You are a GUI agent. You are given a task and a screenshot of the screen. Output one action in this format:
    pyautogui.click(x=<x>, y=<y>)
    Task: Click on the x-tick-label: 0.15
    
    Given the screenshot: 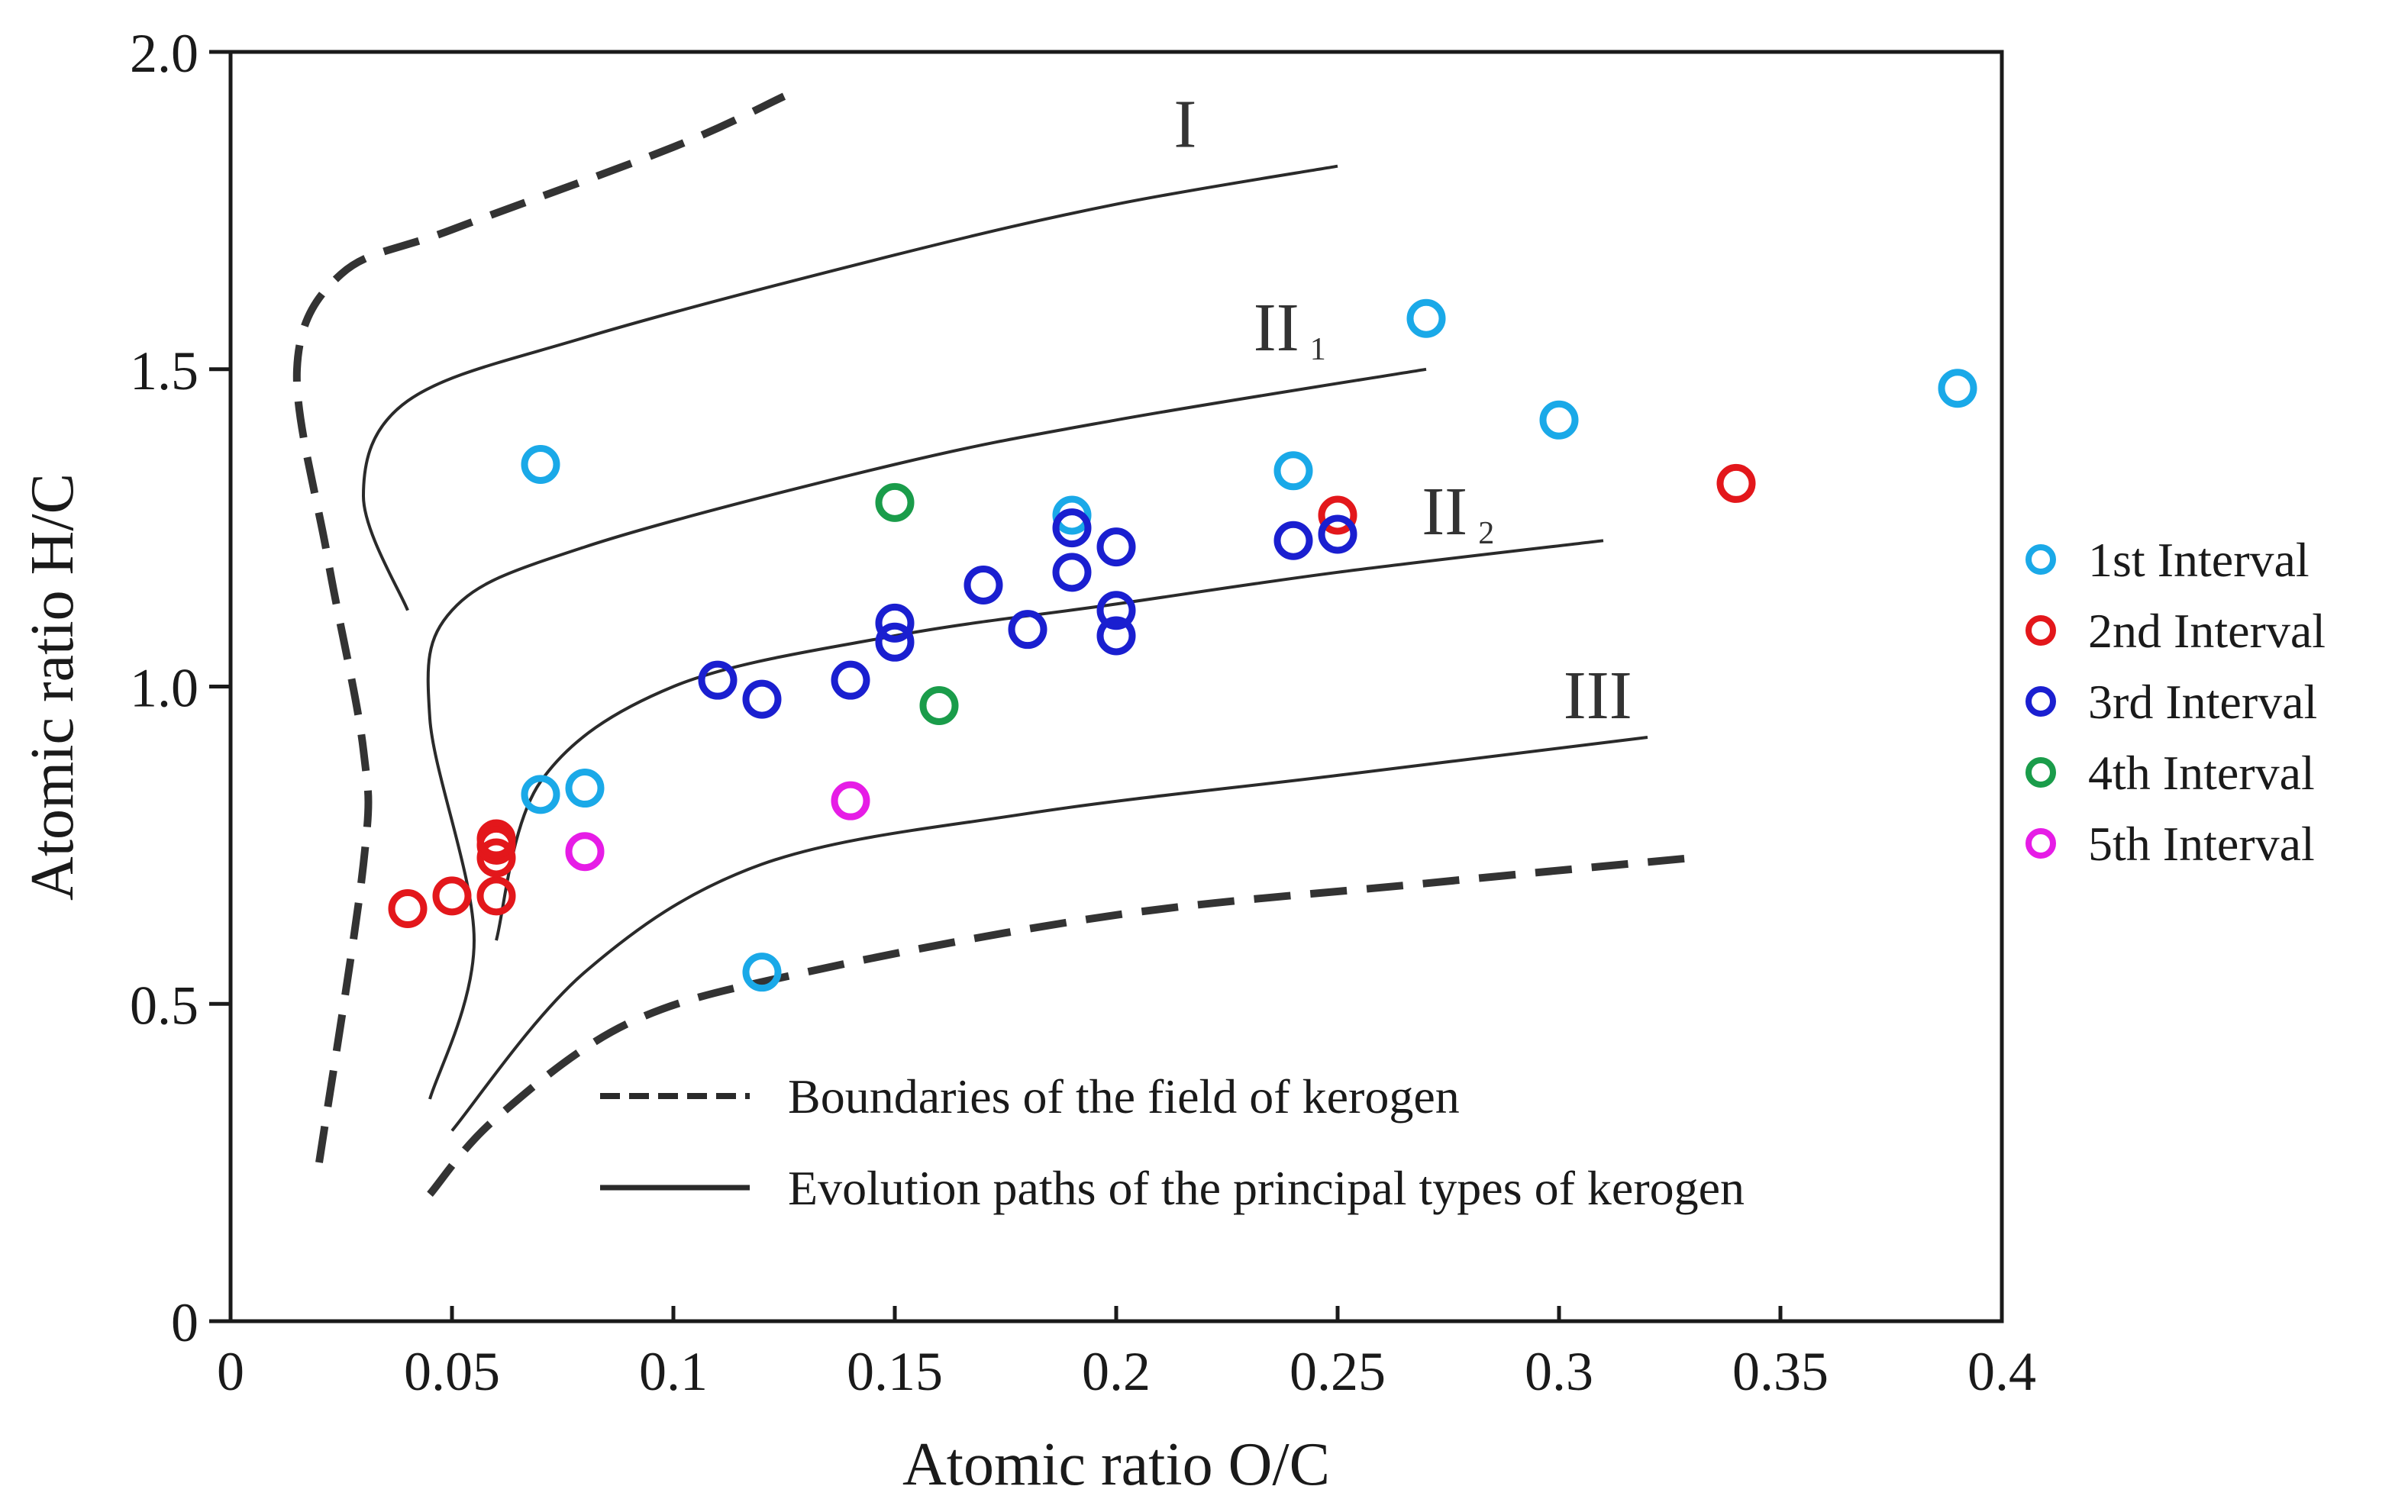 What is the action you would take?
    pyautogui.click(x=895, y=1371)
    